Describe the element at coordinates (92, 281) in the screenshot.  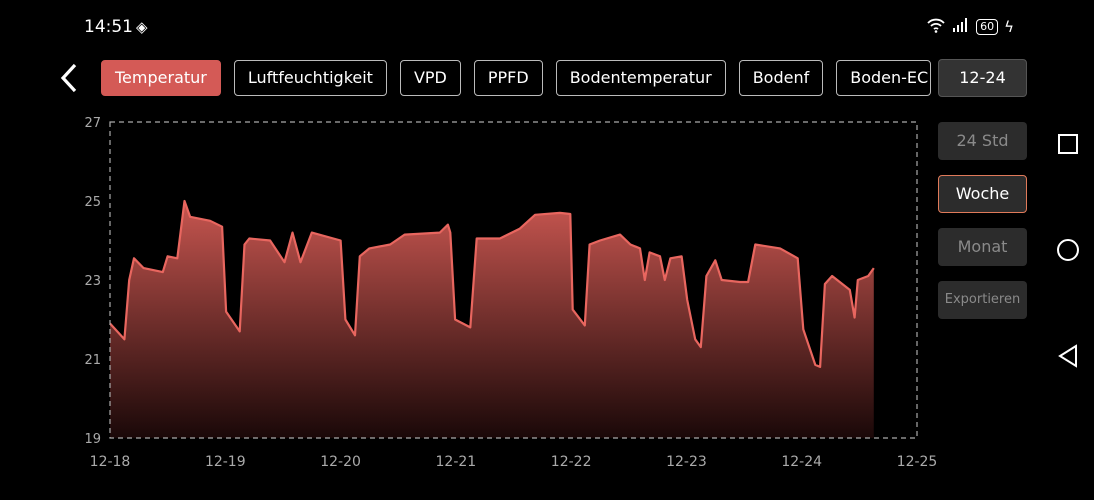
I see `y-tick-label: 23` at that location.